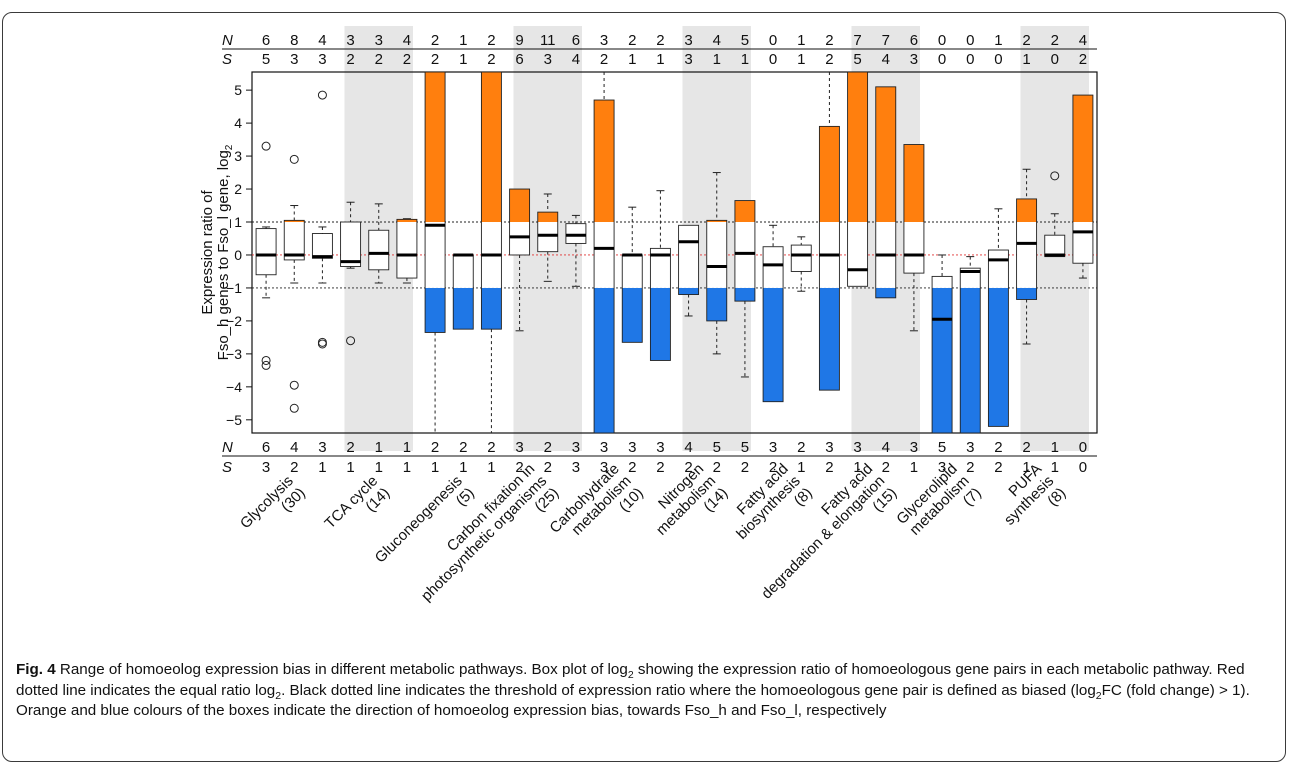 Image resolution: width=1292 pixels, height=767 pixels. What do you see at coordinates (234, 288) in the screenshot?
I see `y-tick-label: −1` at bounding box center [234, 288].